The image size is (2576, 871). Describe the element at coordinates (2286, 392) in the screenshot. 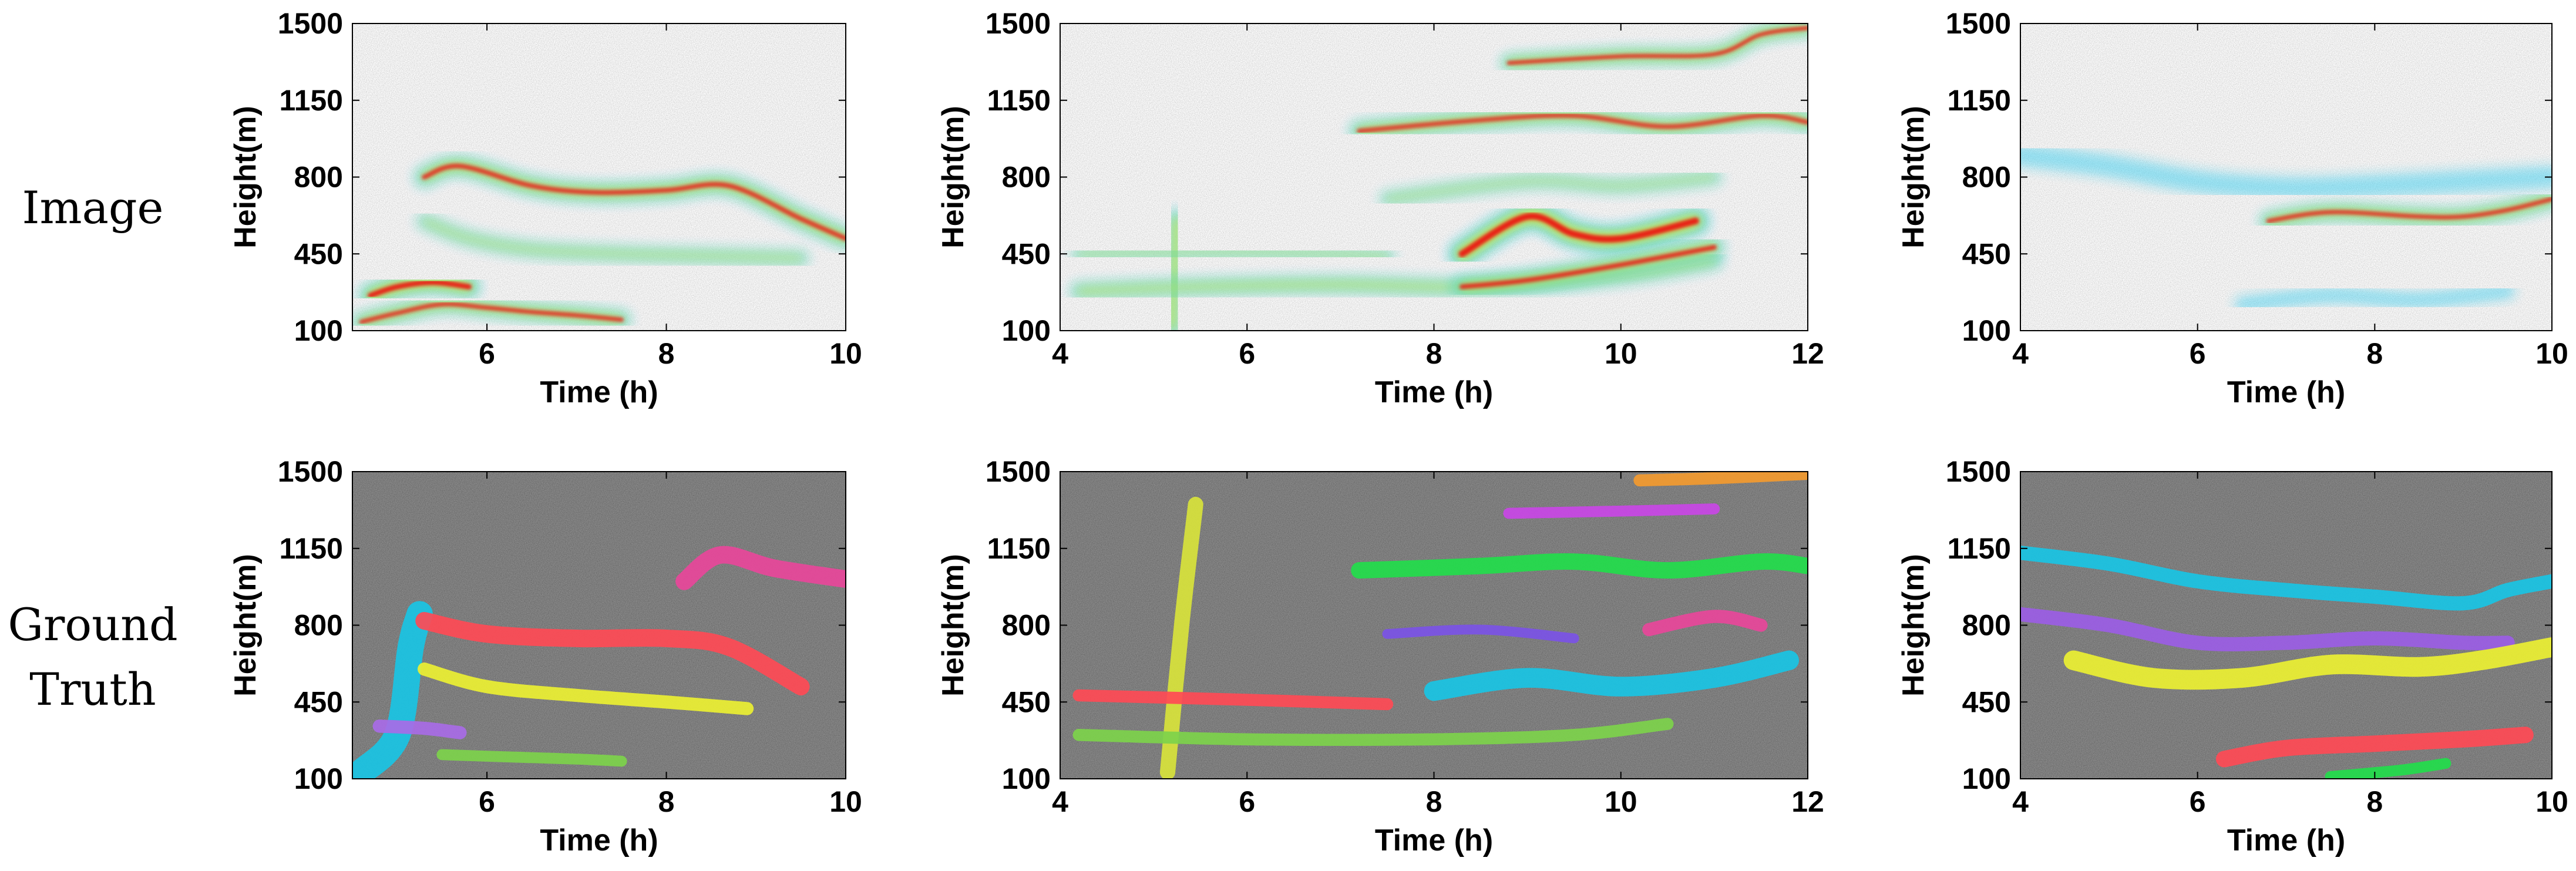

I see `img-3-xlabel: Time (h)` at that location.